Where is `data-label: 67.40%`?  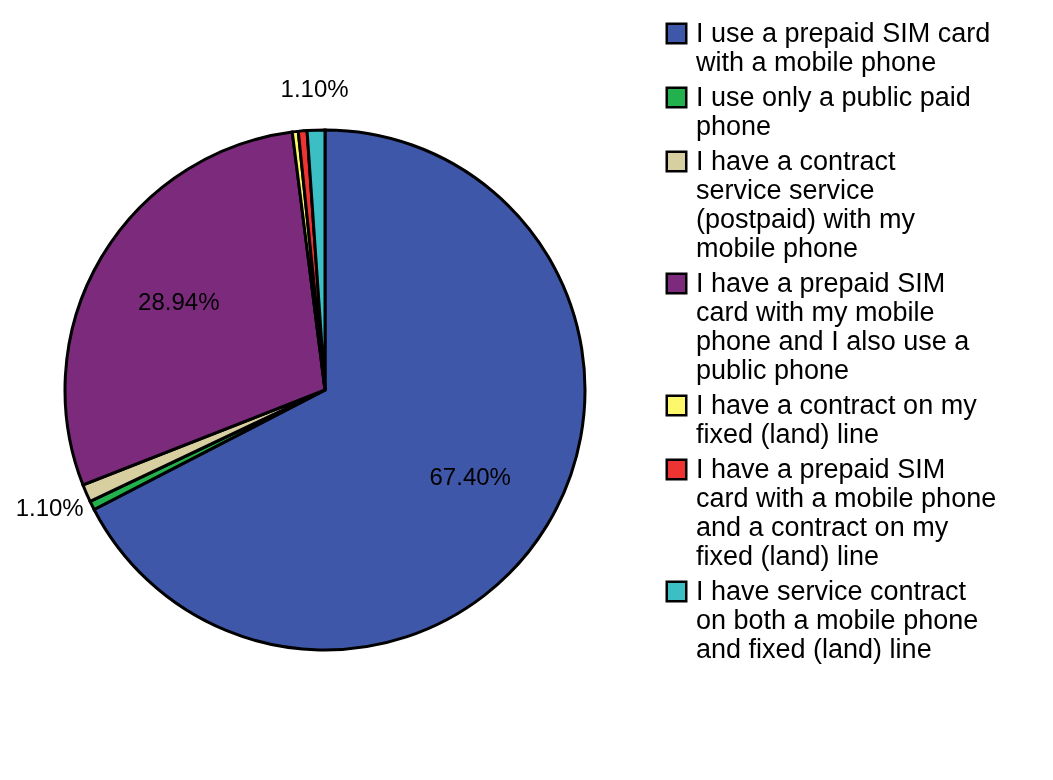 data-label: 67.40% is located at coordinates (470, 477).